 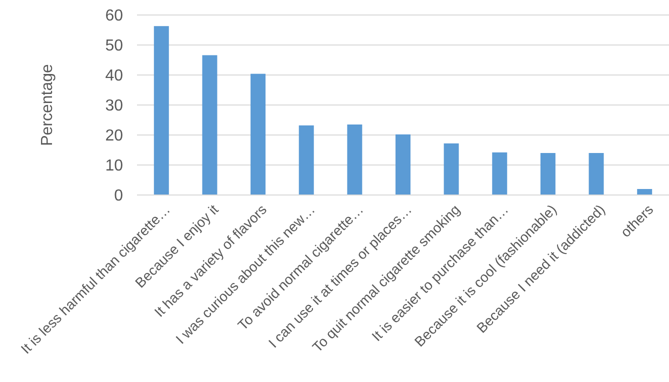 I want to click on y-tick-label: 50, so click(x=114, y=46).